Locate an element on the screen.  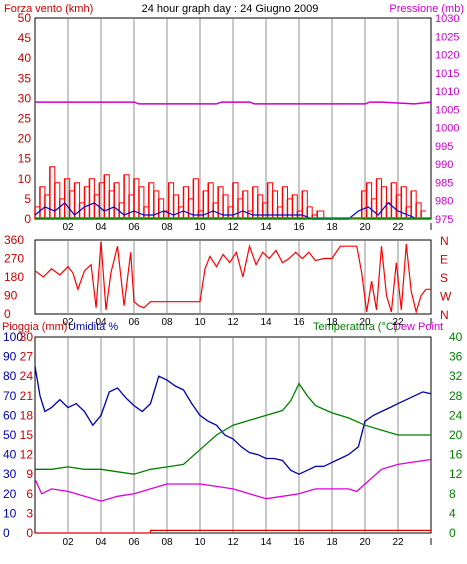
direction-y-tick-label: 180 is located at coordinates (14, 277).